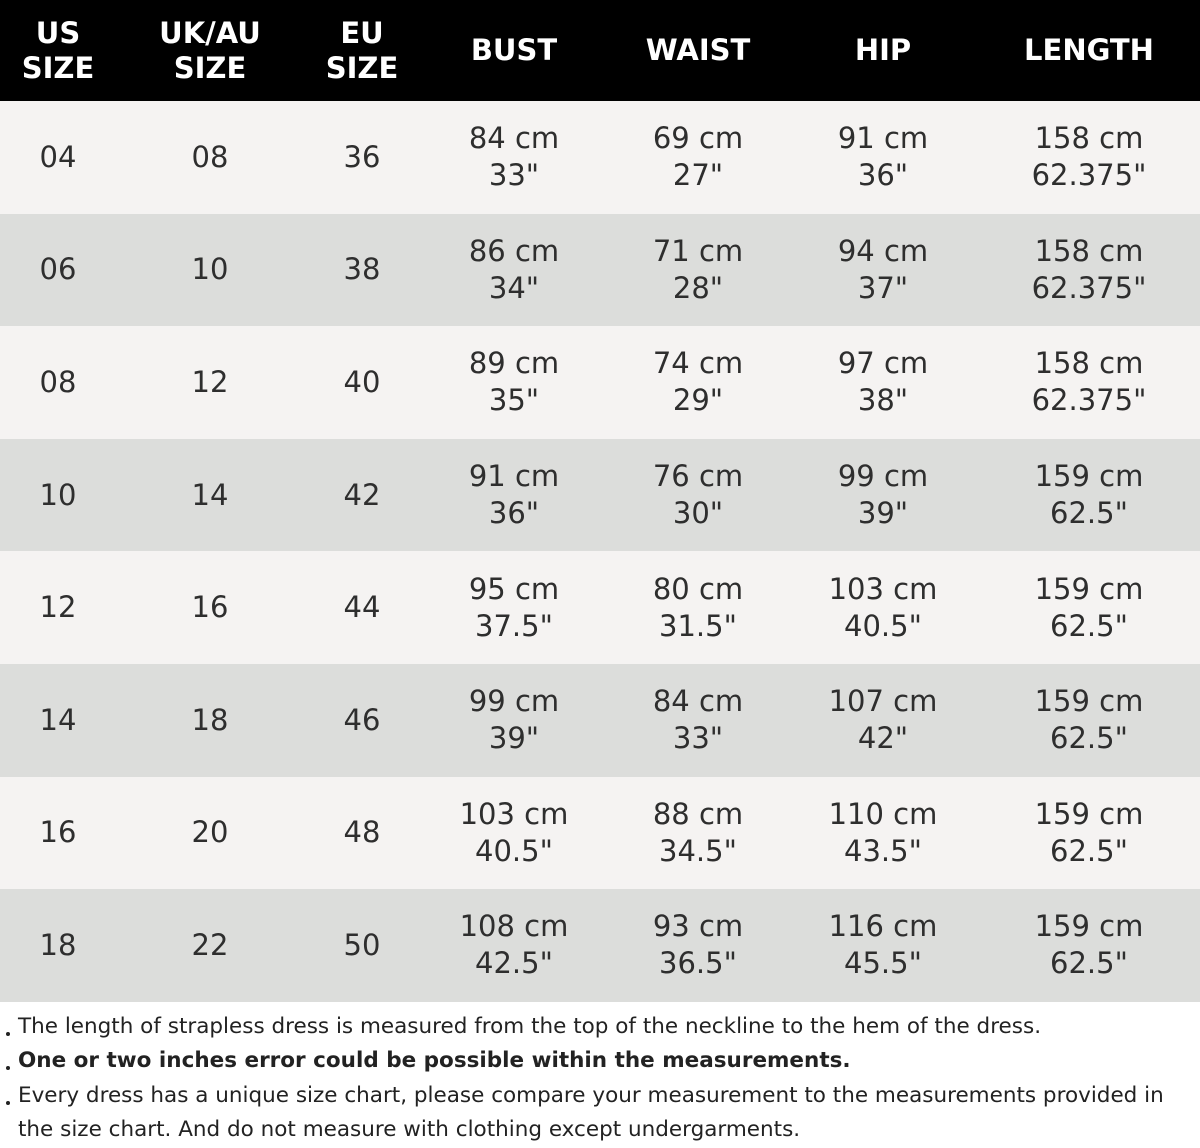 This screenshot has width=1200, height=1148. I want to click on cell-line: 36.5", so click(698, 963).